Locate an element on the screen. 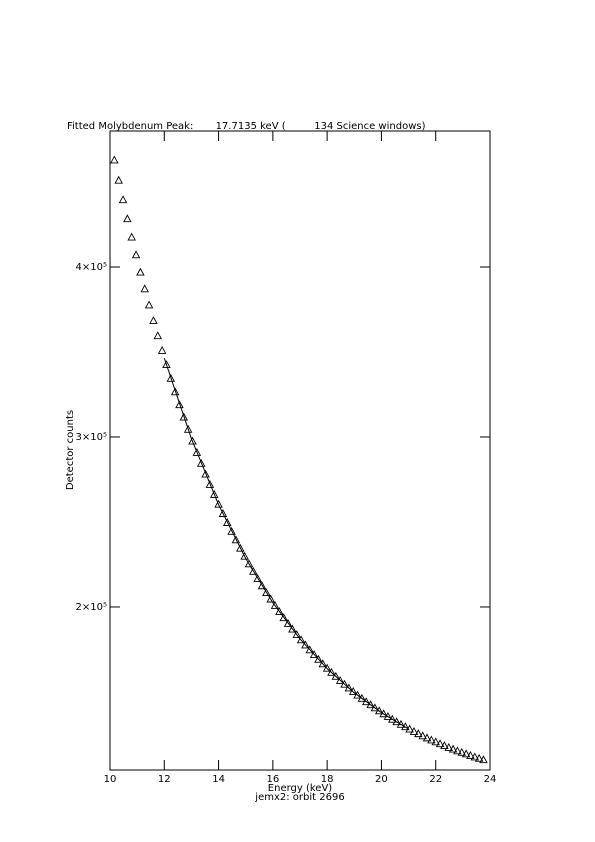  x-tick-label: 20 is located at coordinates (381, 779).